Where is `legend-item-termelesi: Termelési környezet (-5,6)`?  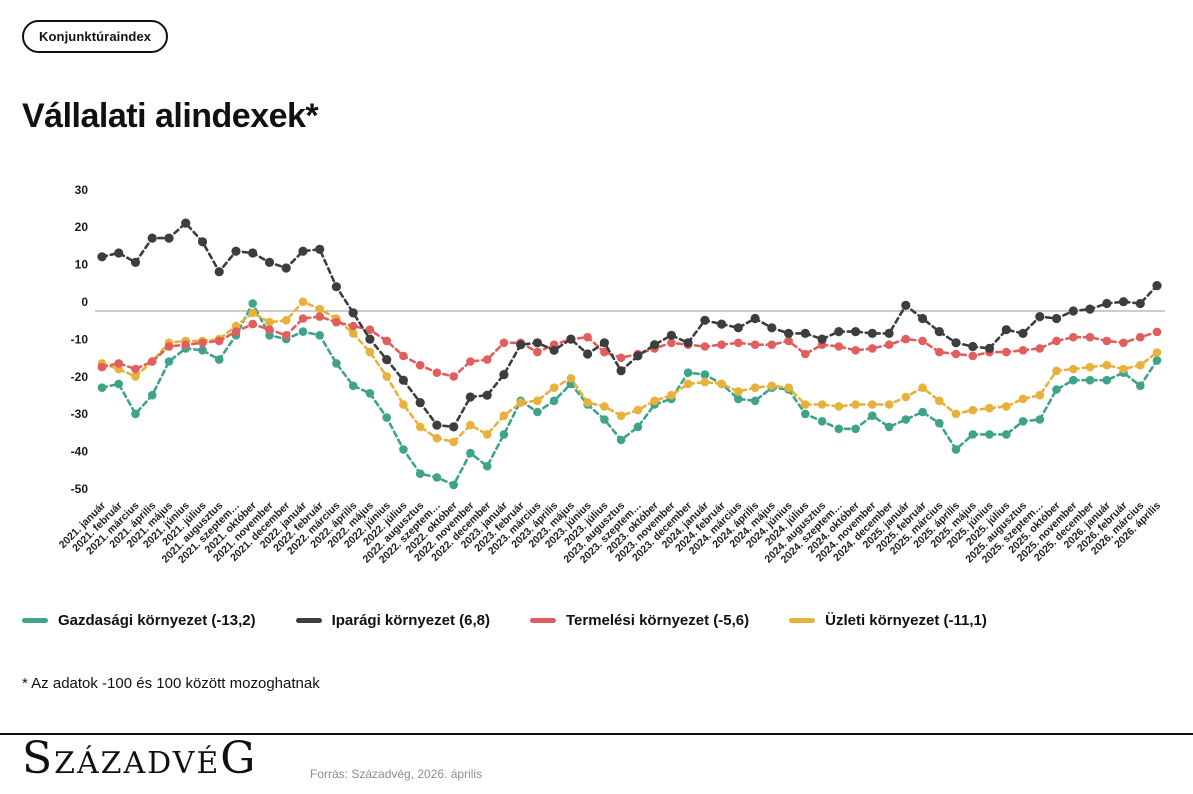
legend-item-termelesi: Termelési környezet (-5,6) is located at coordinates (639, 620).